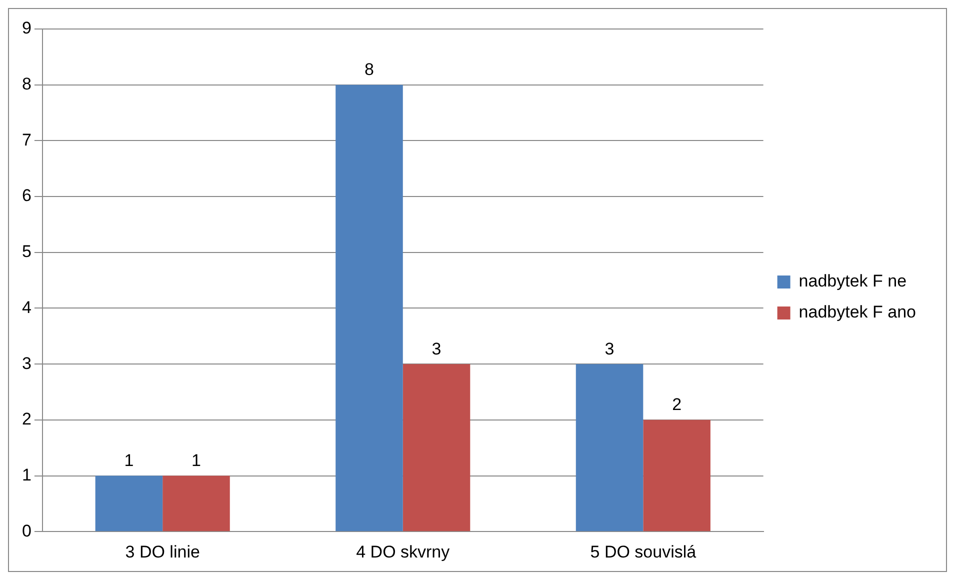  I want to click on x-tick-label: 3 DO linie, so click(162, 552).